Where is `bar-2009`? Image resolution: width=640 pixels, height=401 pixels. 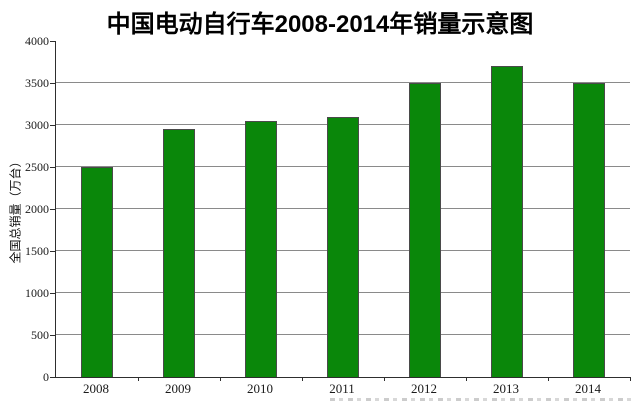
bar-2009 is located at coordinates (179, 253).